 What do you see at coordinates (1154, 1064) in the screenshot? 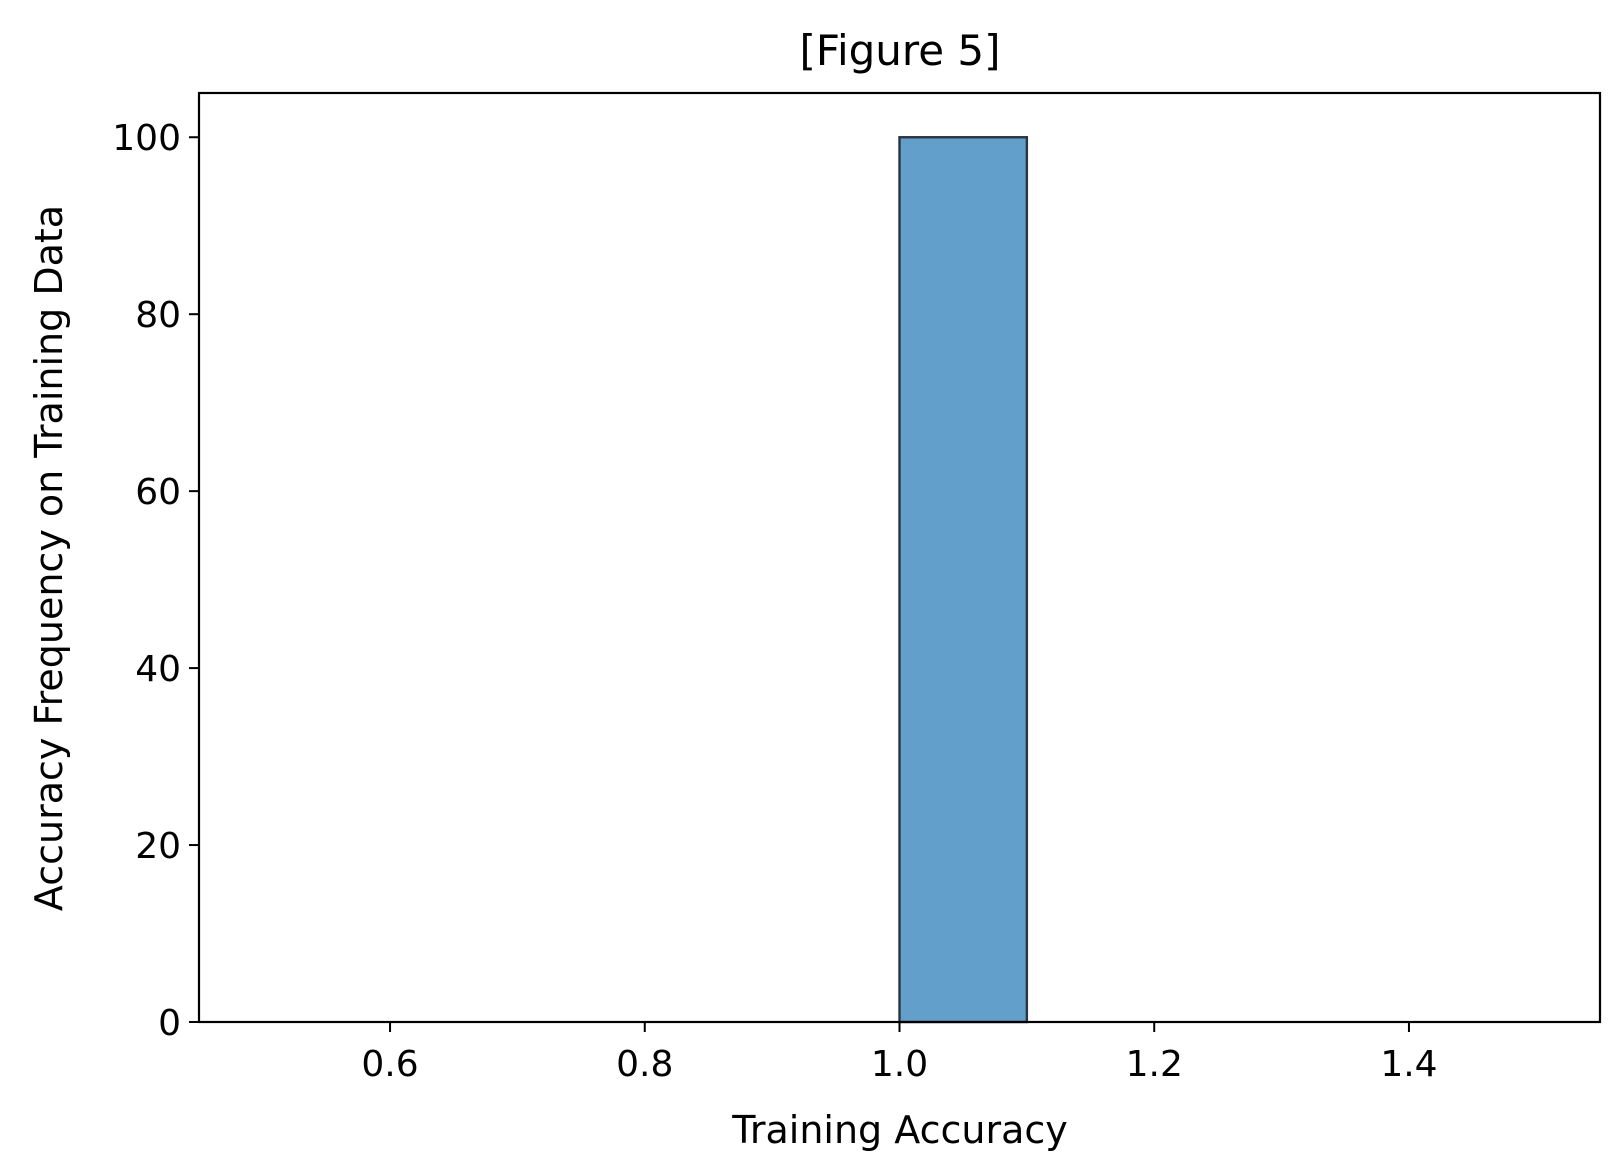
I see `x-tick-label: 1.2` at bounding box center [1154, 1064].